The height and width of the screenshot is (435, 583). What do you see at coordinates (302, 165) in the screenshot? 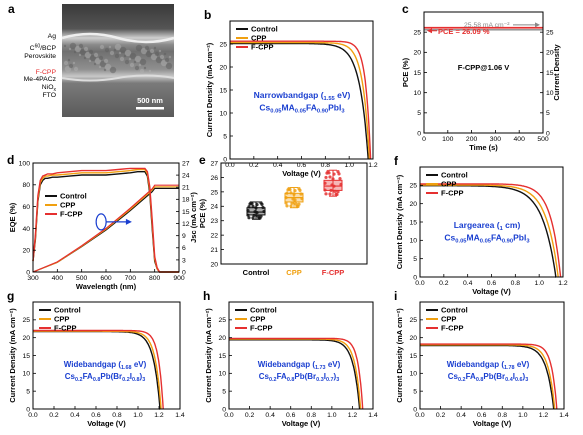
I see `x-tick-label: 0.6` at bounding box center [302, 165].